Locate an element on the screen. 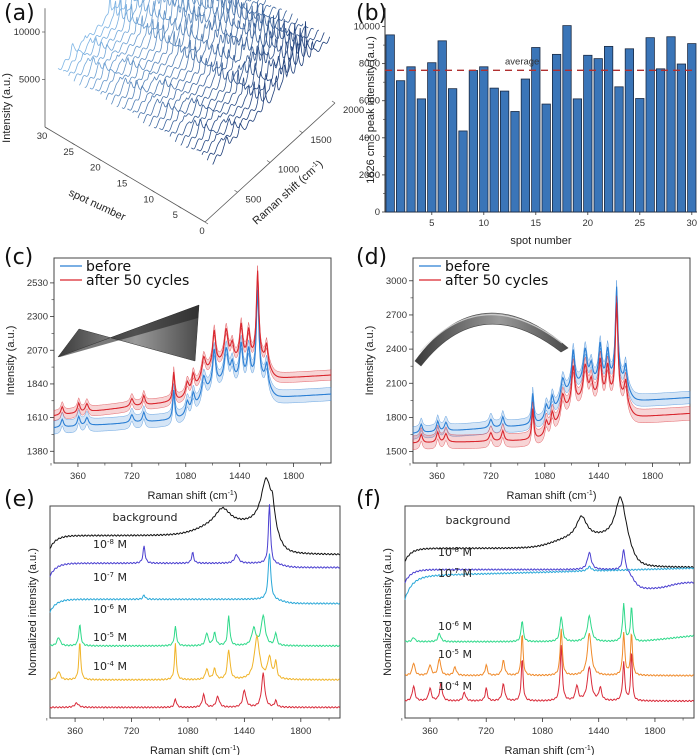 This screenshot has width=697, height=755. band-before is located at coordinates (551, 360).